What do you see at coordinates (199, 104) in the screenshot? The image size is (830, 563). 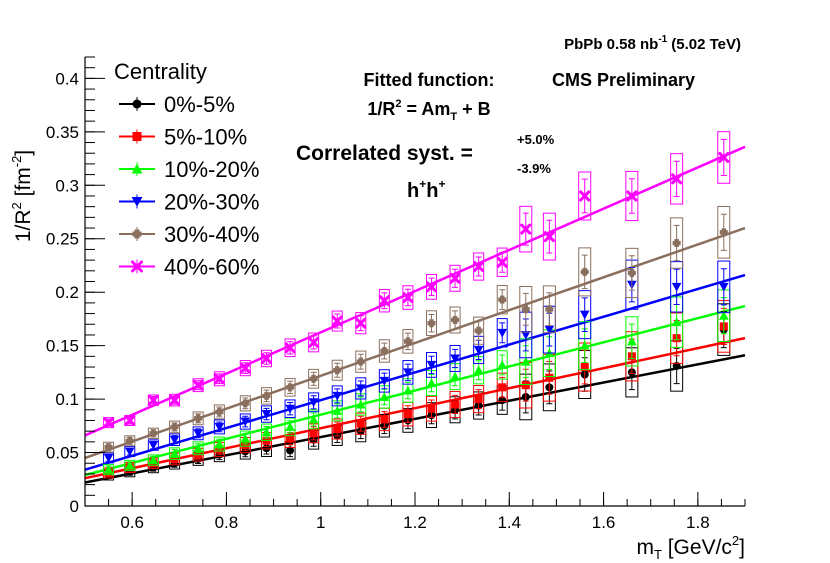 I see `legend-label: 0%-5%` at bounding box center [199, 104].